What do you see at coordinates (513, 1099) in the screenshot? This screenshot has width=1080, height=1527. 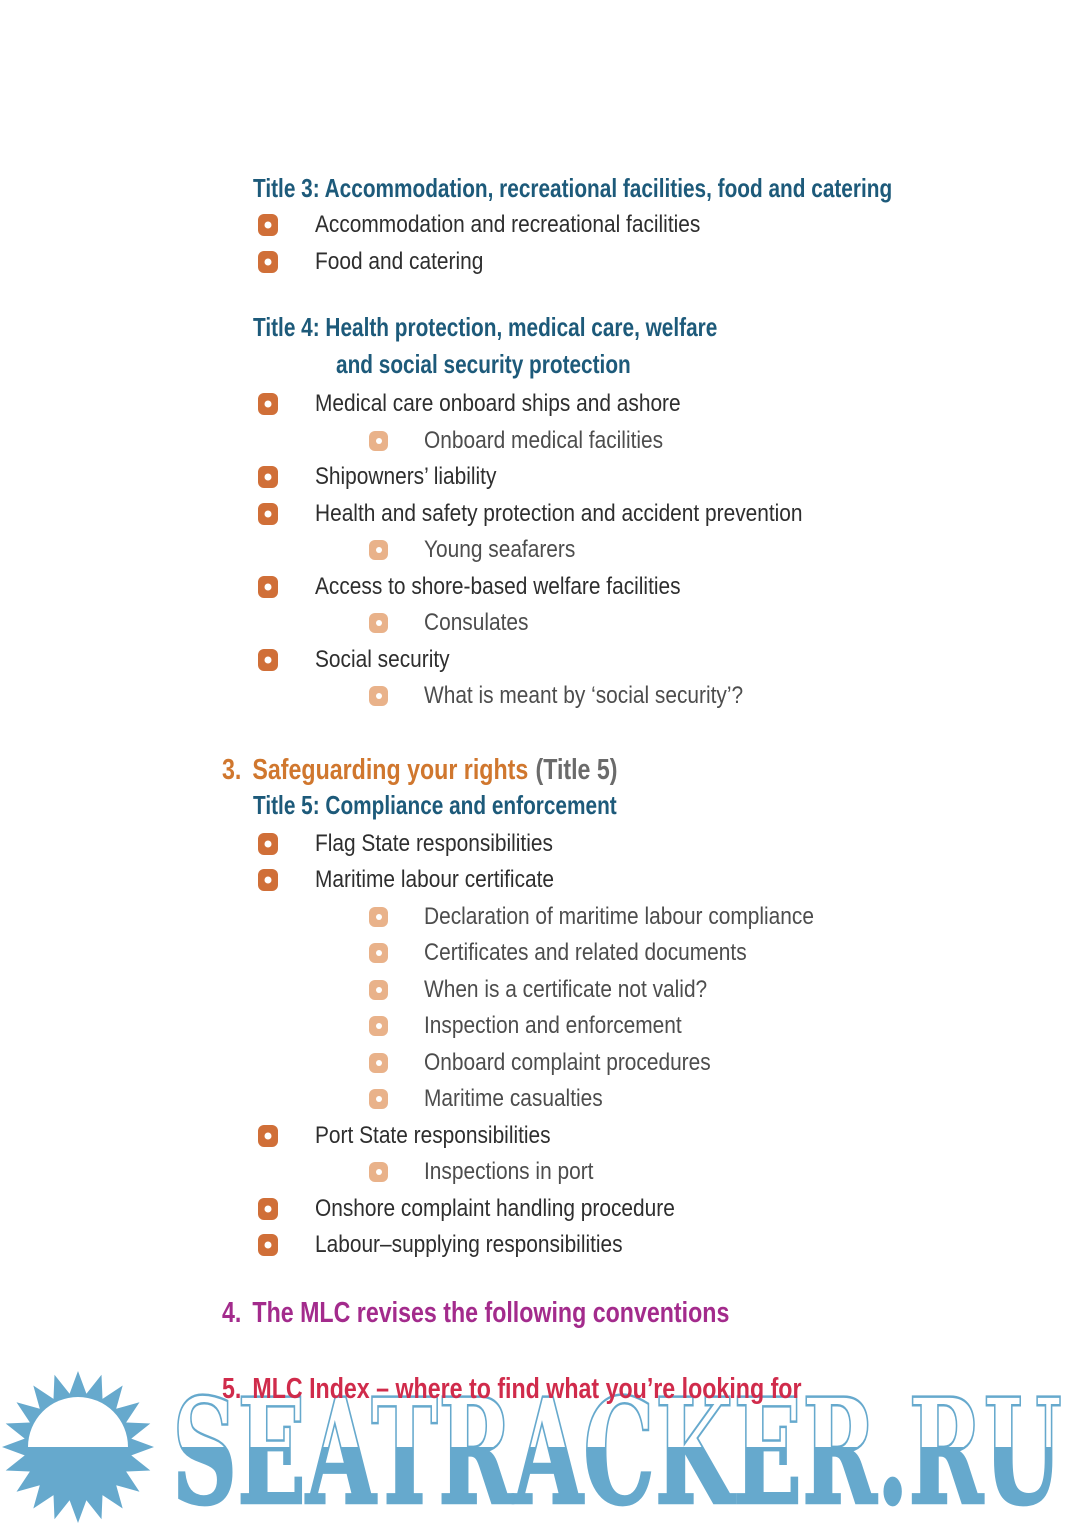 I see `toc-subitem-label: Maritime casualties` at bounding box center [513, 1099].